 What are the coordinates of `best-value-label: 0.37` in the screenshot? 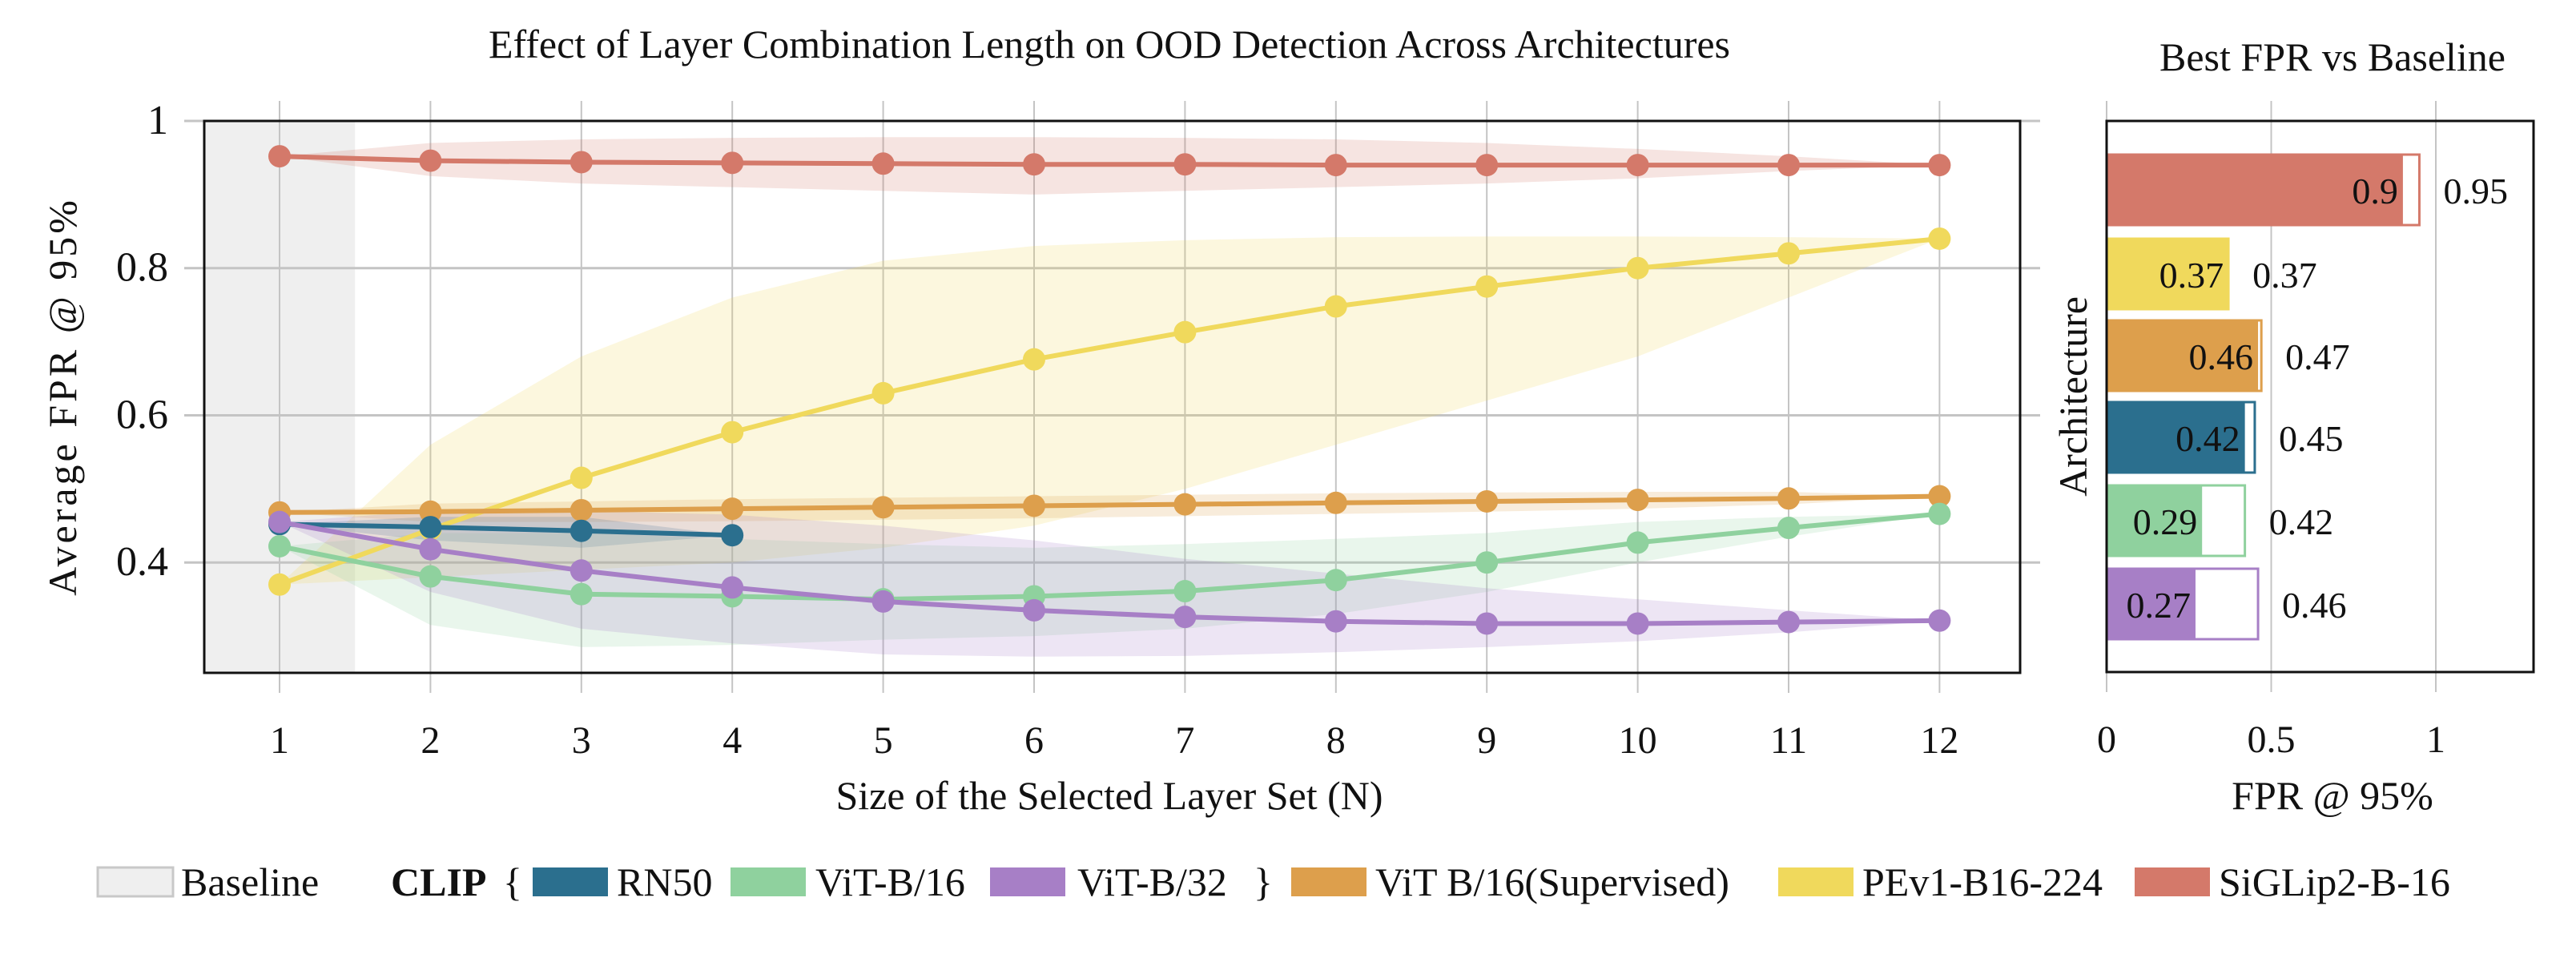 It's located at (2191, 275).